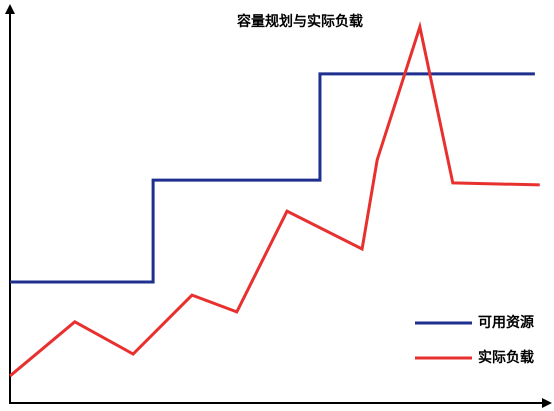  Describe the element at coordinates (506, 357) in the screenshot. I see `legend-label: 实际负载` at that location.